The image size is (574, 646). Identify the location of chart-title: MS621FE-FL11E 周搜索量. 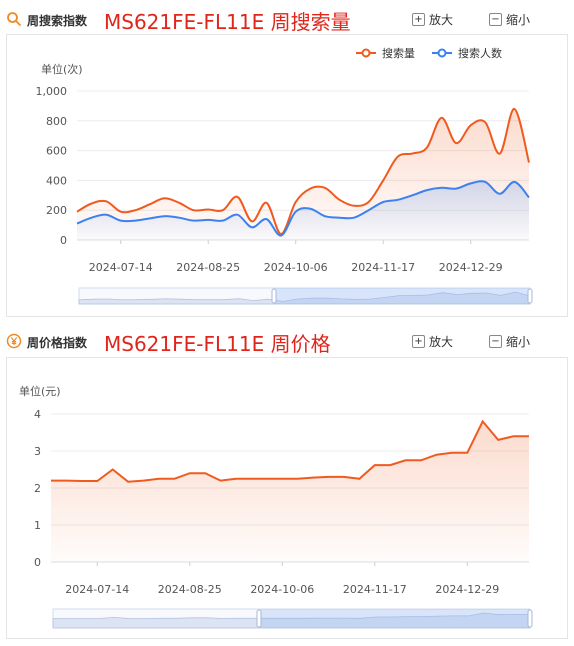
(227, 22).